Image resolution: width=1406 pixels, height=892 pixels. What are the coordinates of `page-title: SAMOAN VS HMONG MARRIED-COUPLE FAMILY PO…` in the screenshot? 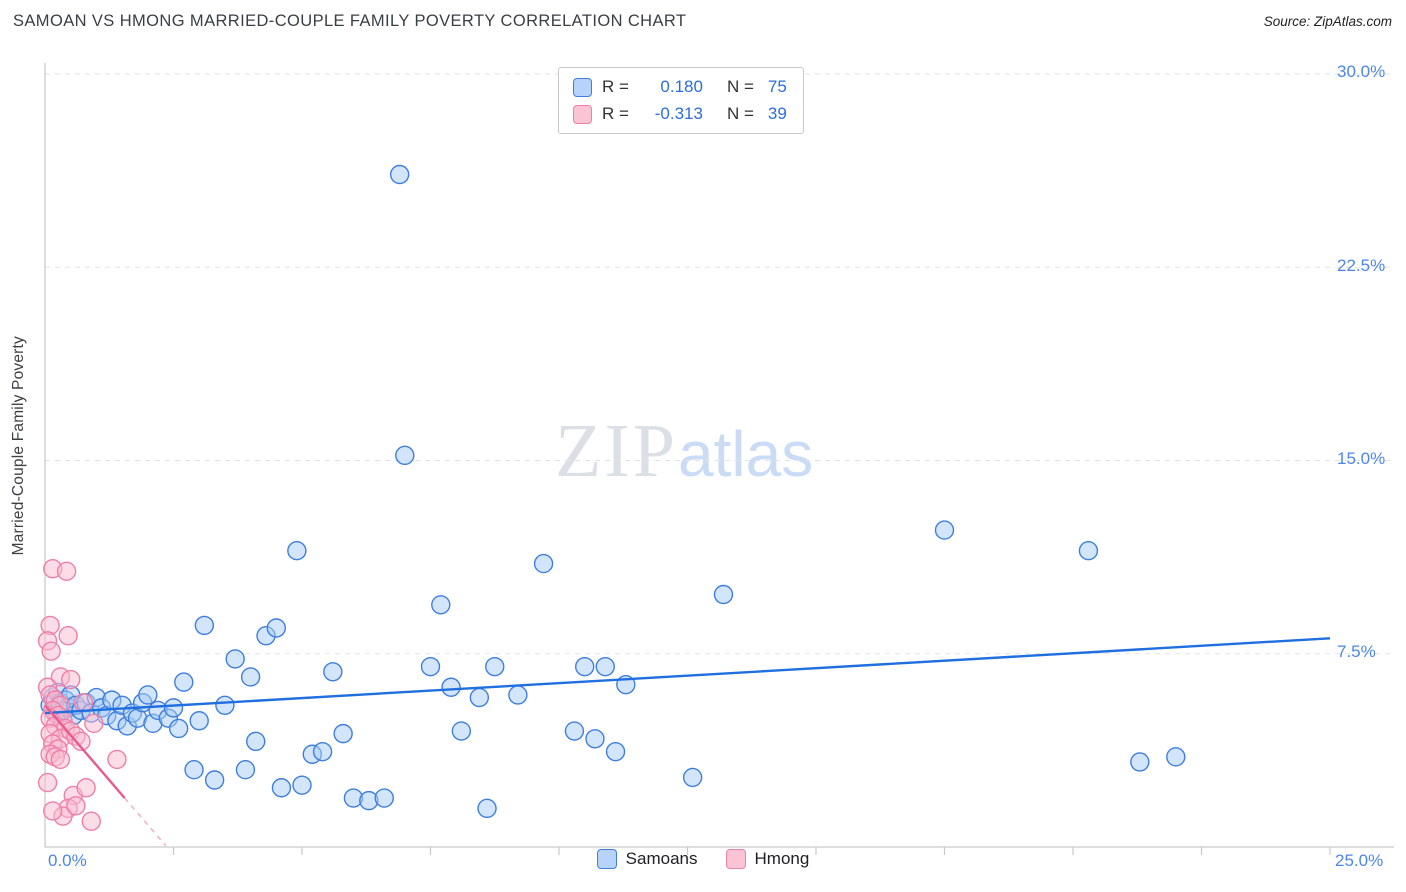 It's located at (350, 21).